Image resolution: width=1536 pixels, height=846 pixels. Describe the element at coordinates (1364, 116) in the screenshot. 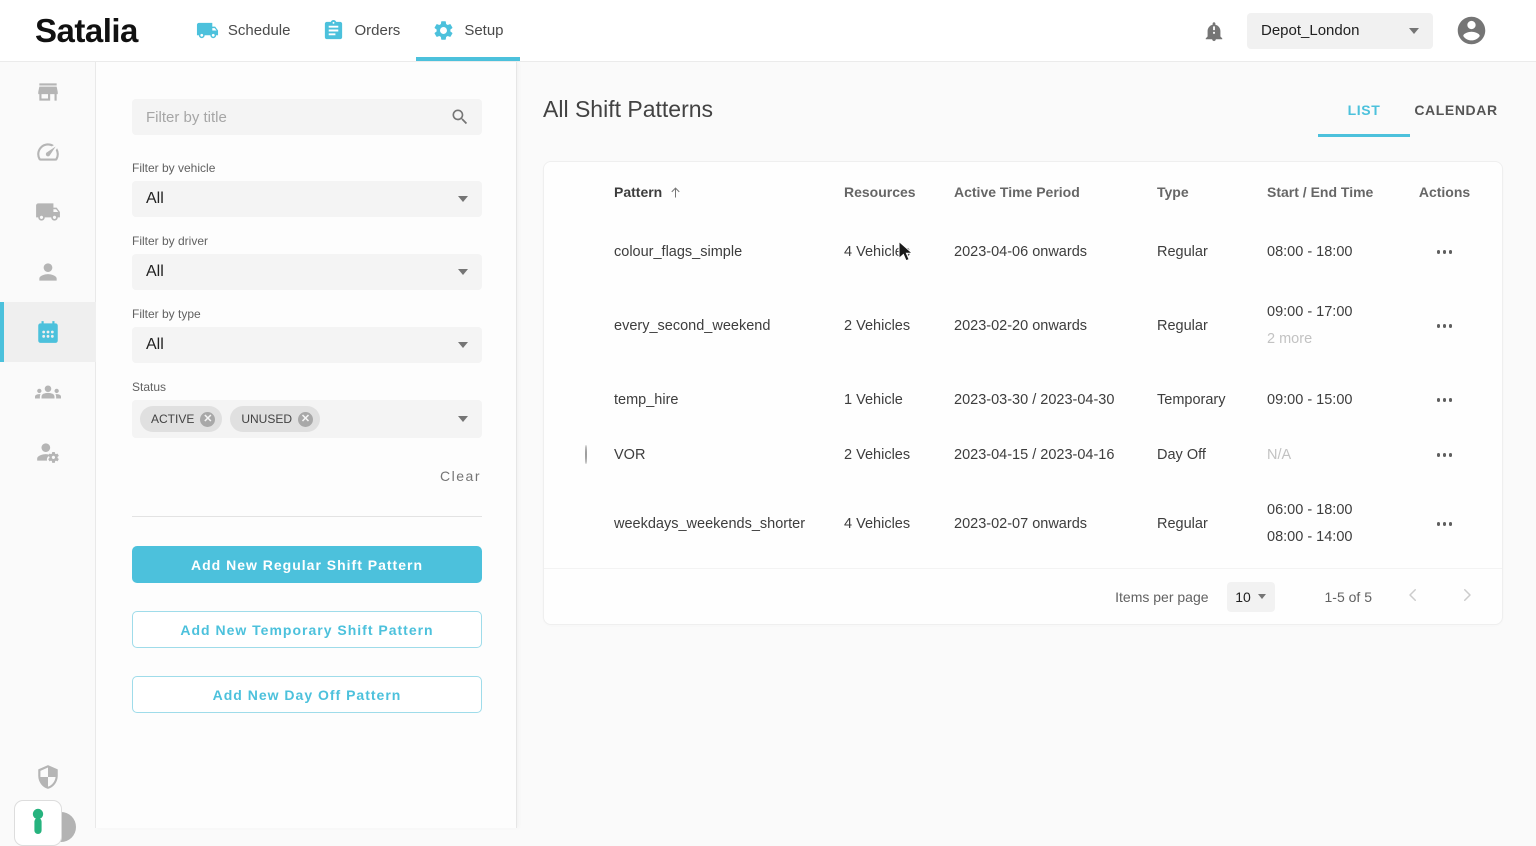

I see `tab-list: LIST` at that location.